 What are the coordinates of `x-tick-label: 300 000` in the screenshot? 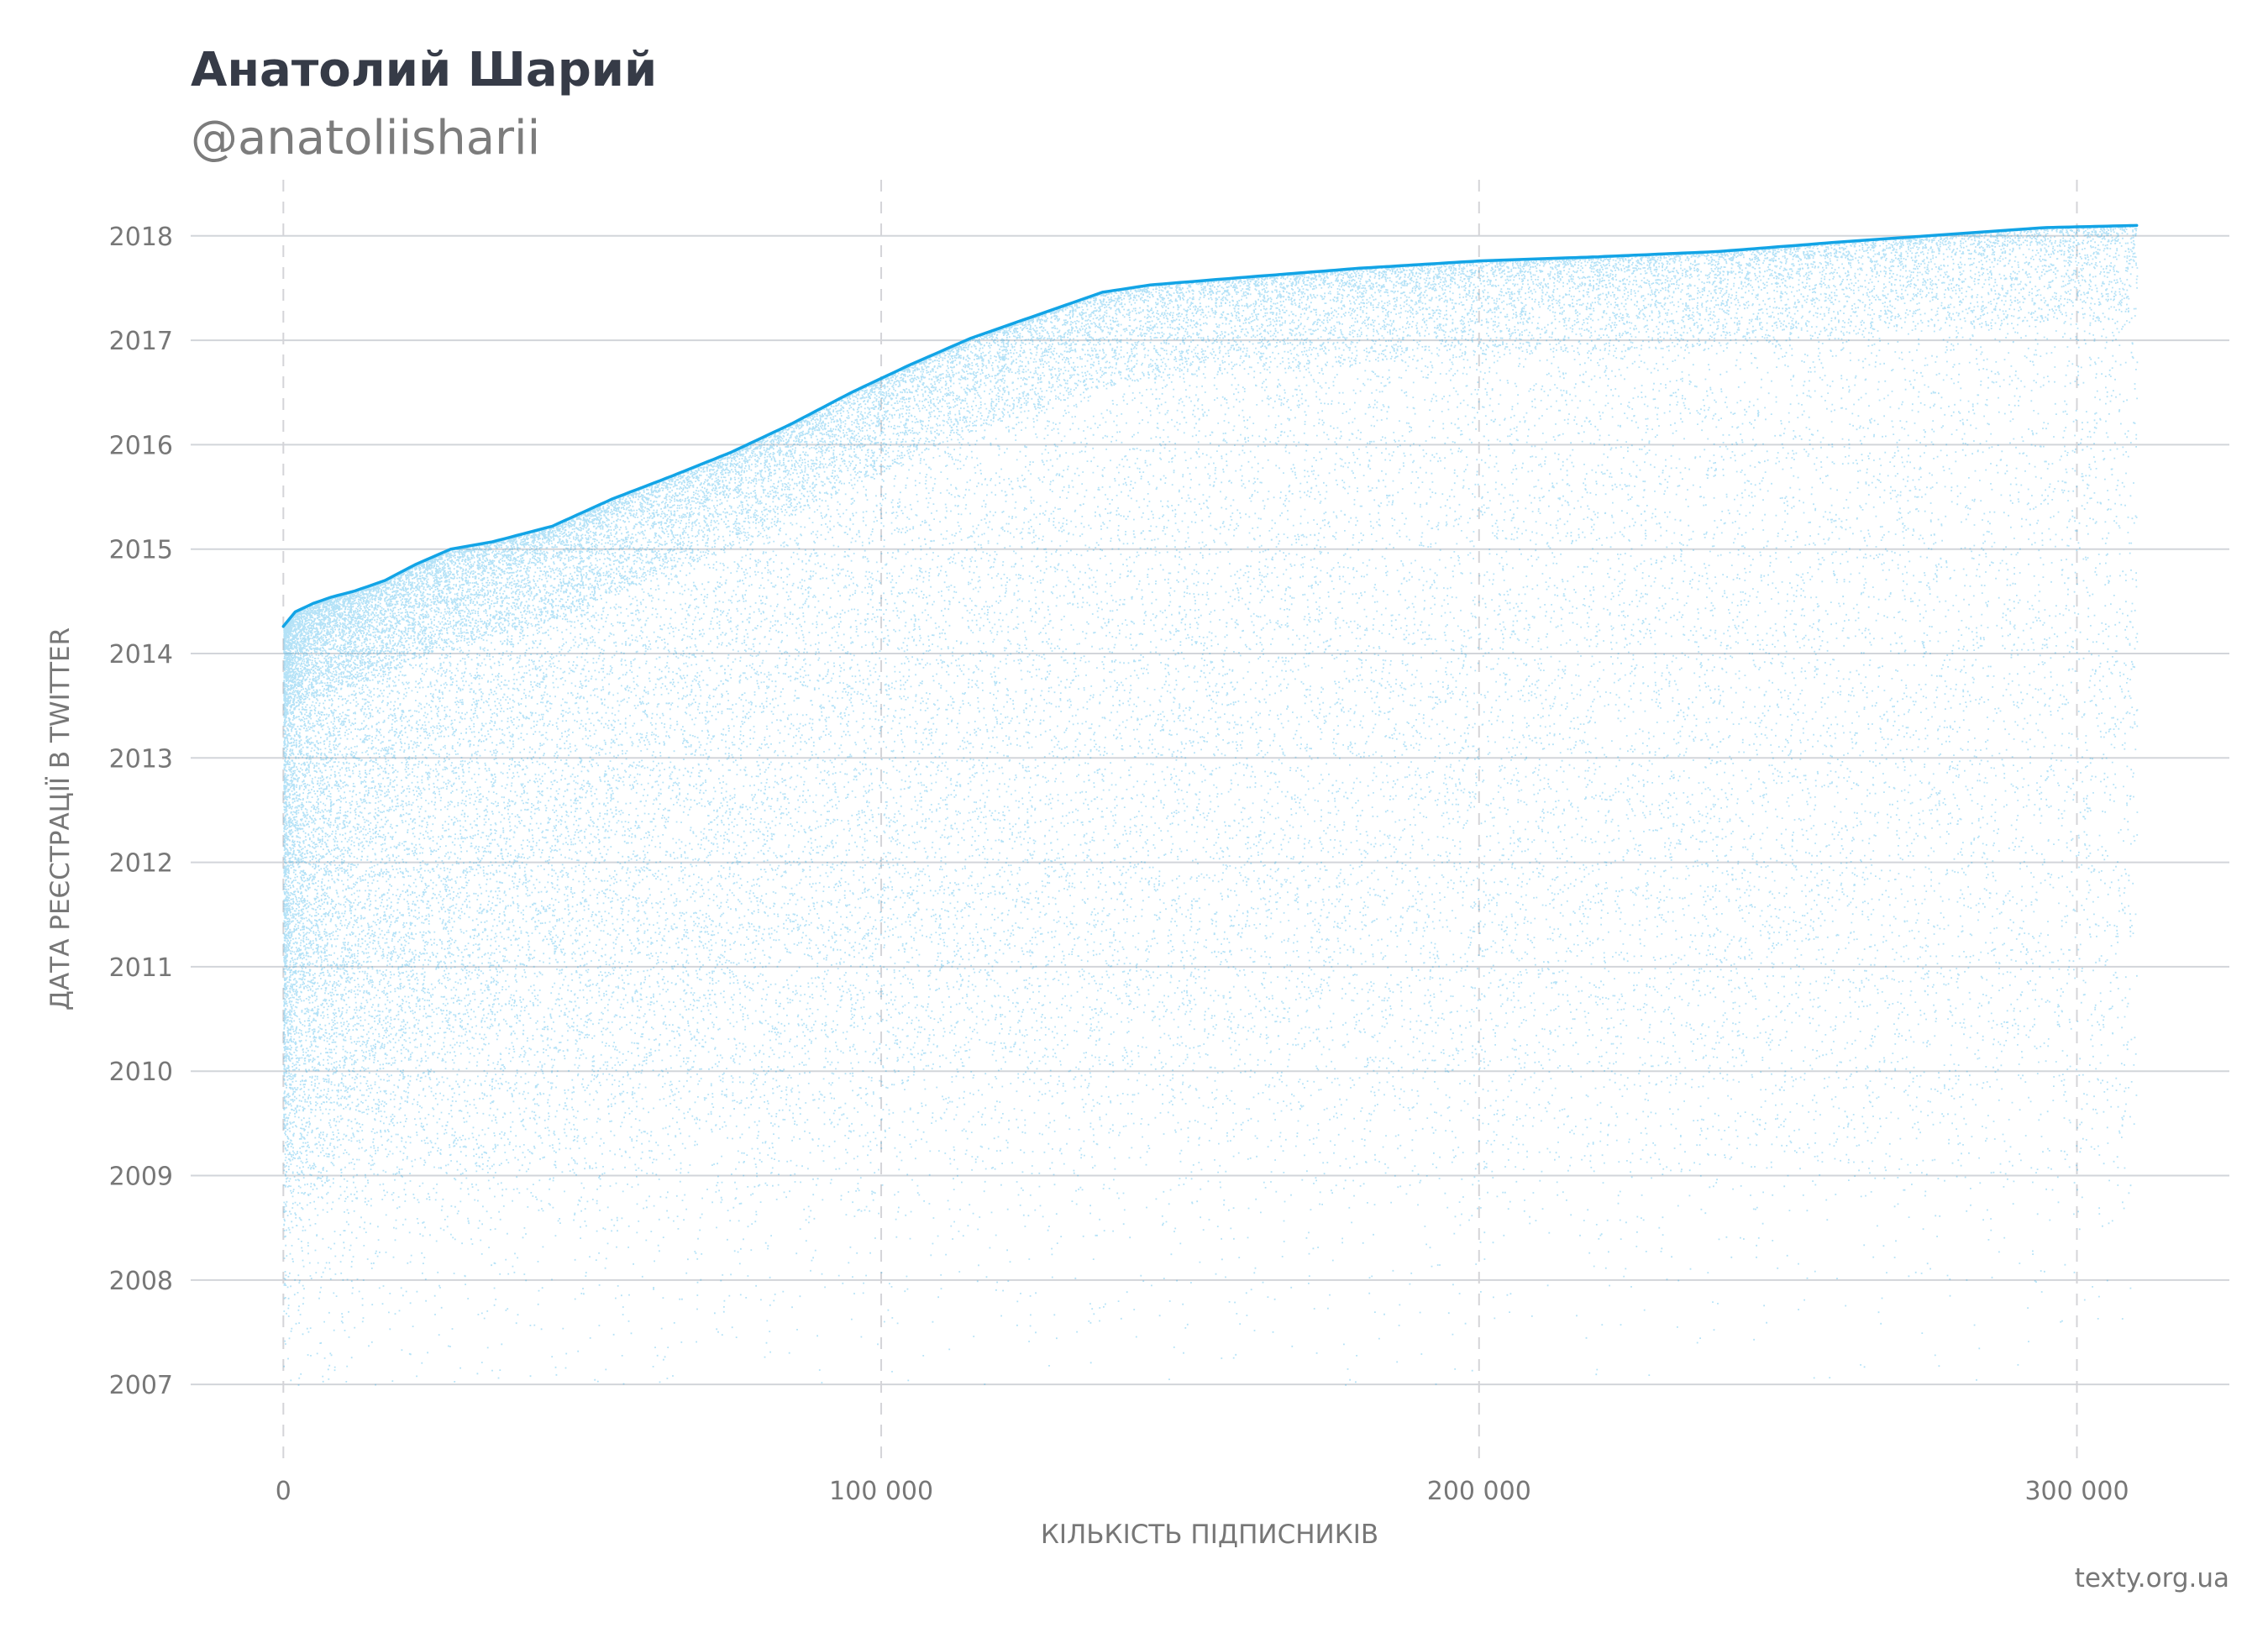 It's located at (2076, 1491).